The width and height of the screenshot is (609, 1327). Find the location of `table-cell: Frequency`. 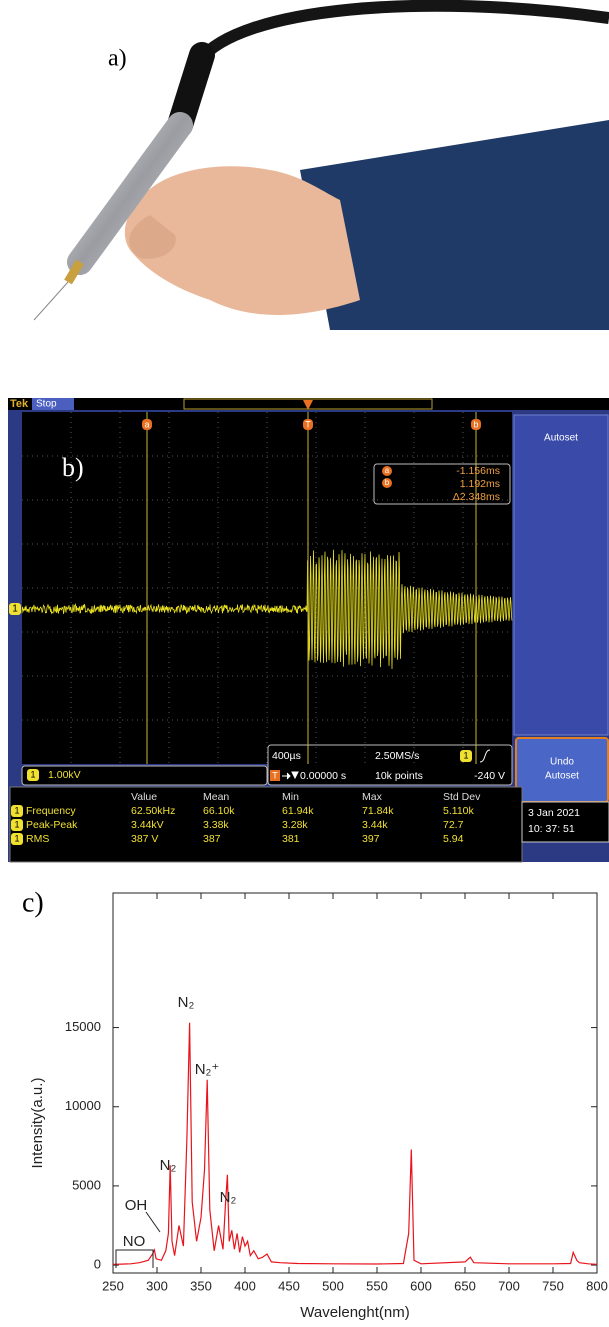

table-cell: Frequency is located at coordinates (51, 811).